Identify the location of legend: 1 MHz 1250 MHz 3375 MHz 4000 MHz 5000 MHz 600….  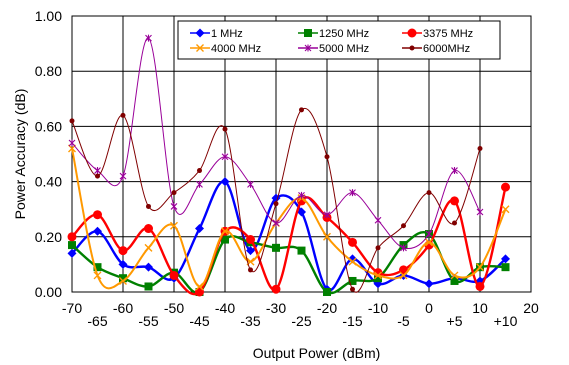
(339, 40).